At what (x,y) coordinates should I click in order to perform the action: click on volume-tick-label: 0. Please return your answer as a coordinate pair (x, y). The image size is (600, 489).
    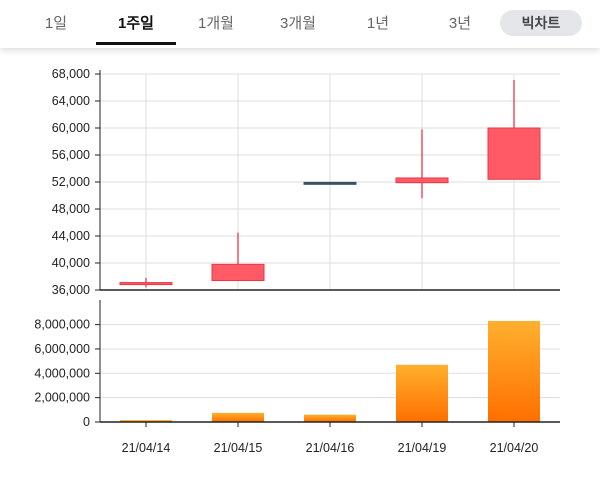
    Looking at the image, I should click on (86, 422).